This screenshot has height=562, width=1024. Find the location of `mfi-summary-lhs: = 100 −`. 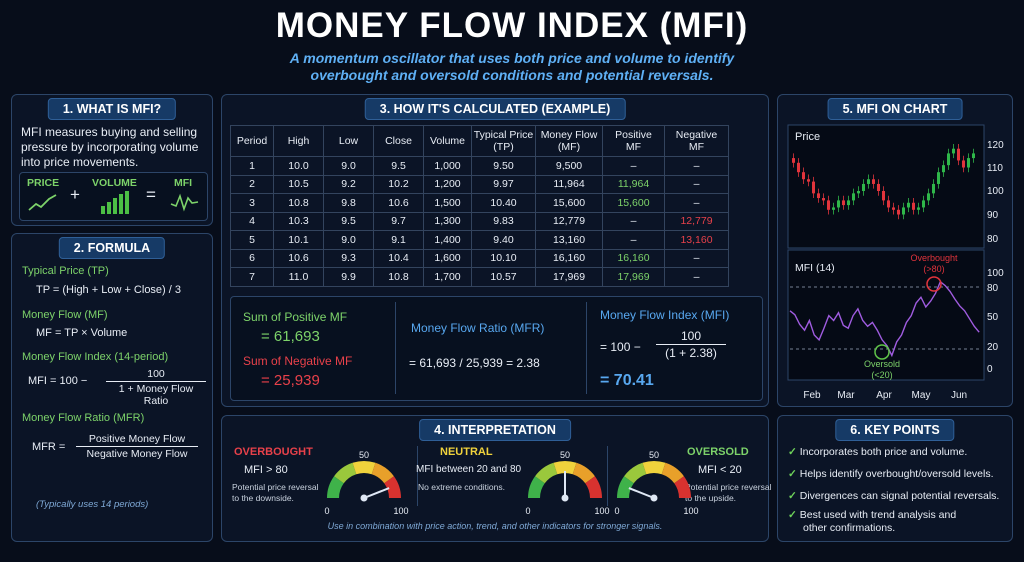

mfi-summary-lhs: = 100 − is located at coordinates (620, 347).